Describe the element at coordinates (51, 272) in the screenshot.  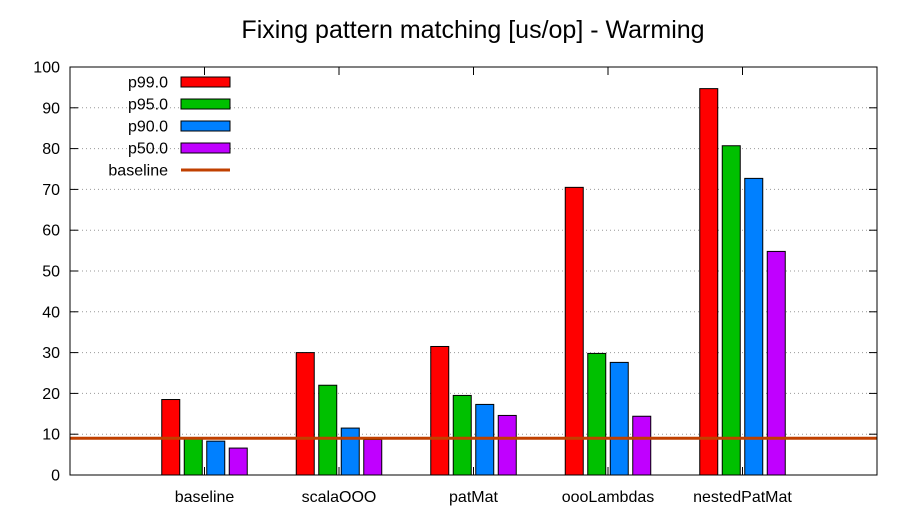
I see `y-tick-label: 50` at that location.